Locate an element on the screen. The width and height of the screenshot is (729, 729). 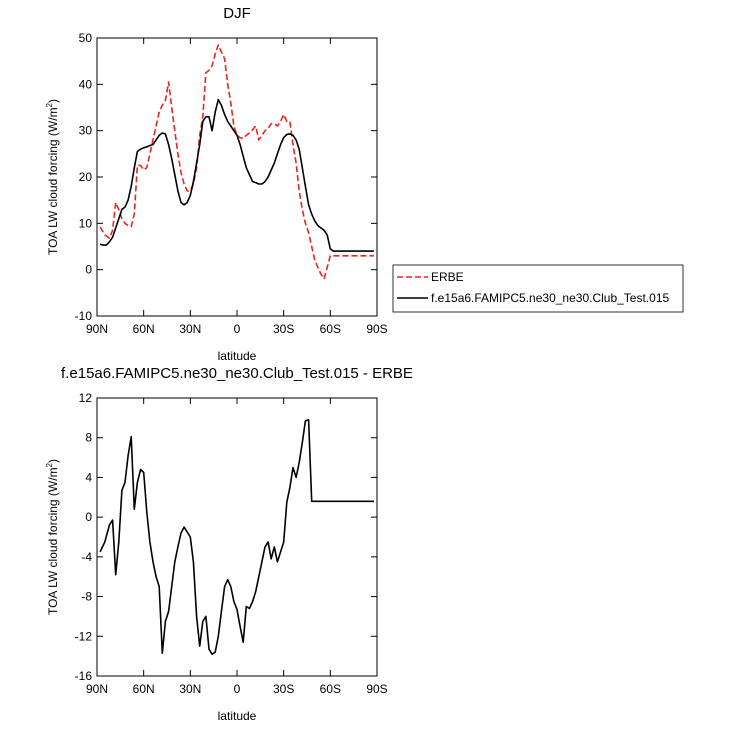
top-chart-title: DJF is located at coordinates (237, 13).